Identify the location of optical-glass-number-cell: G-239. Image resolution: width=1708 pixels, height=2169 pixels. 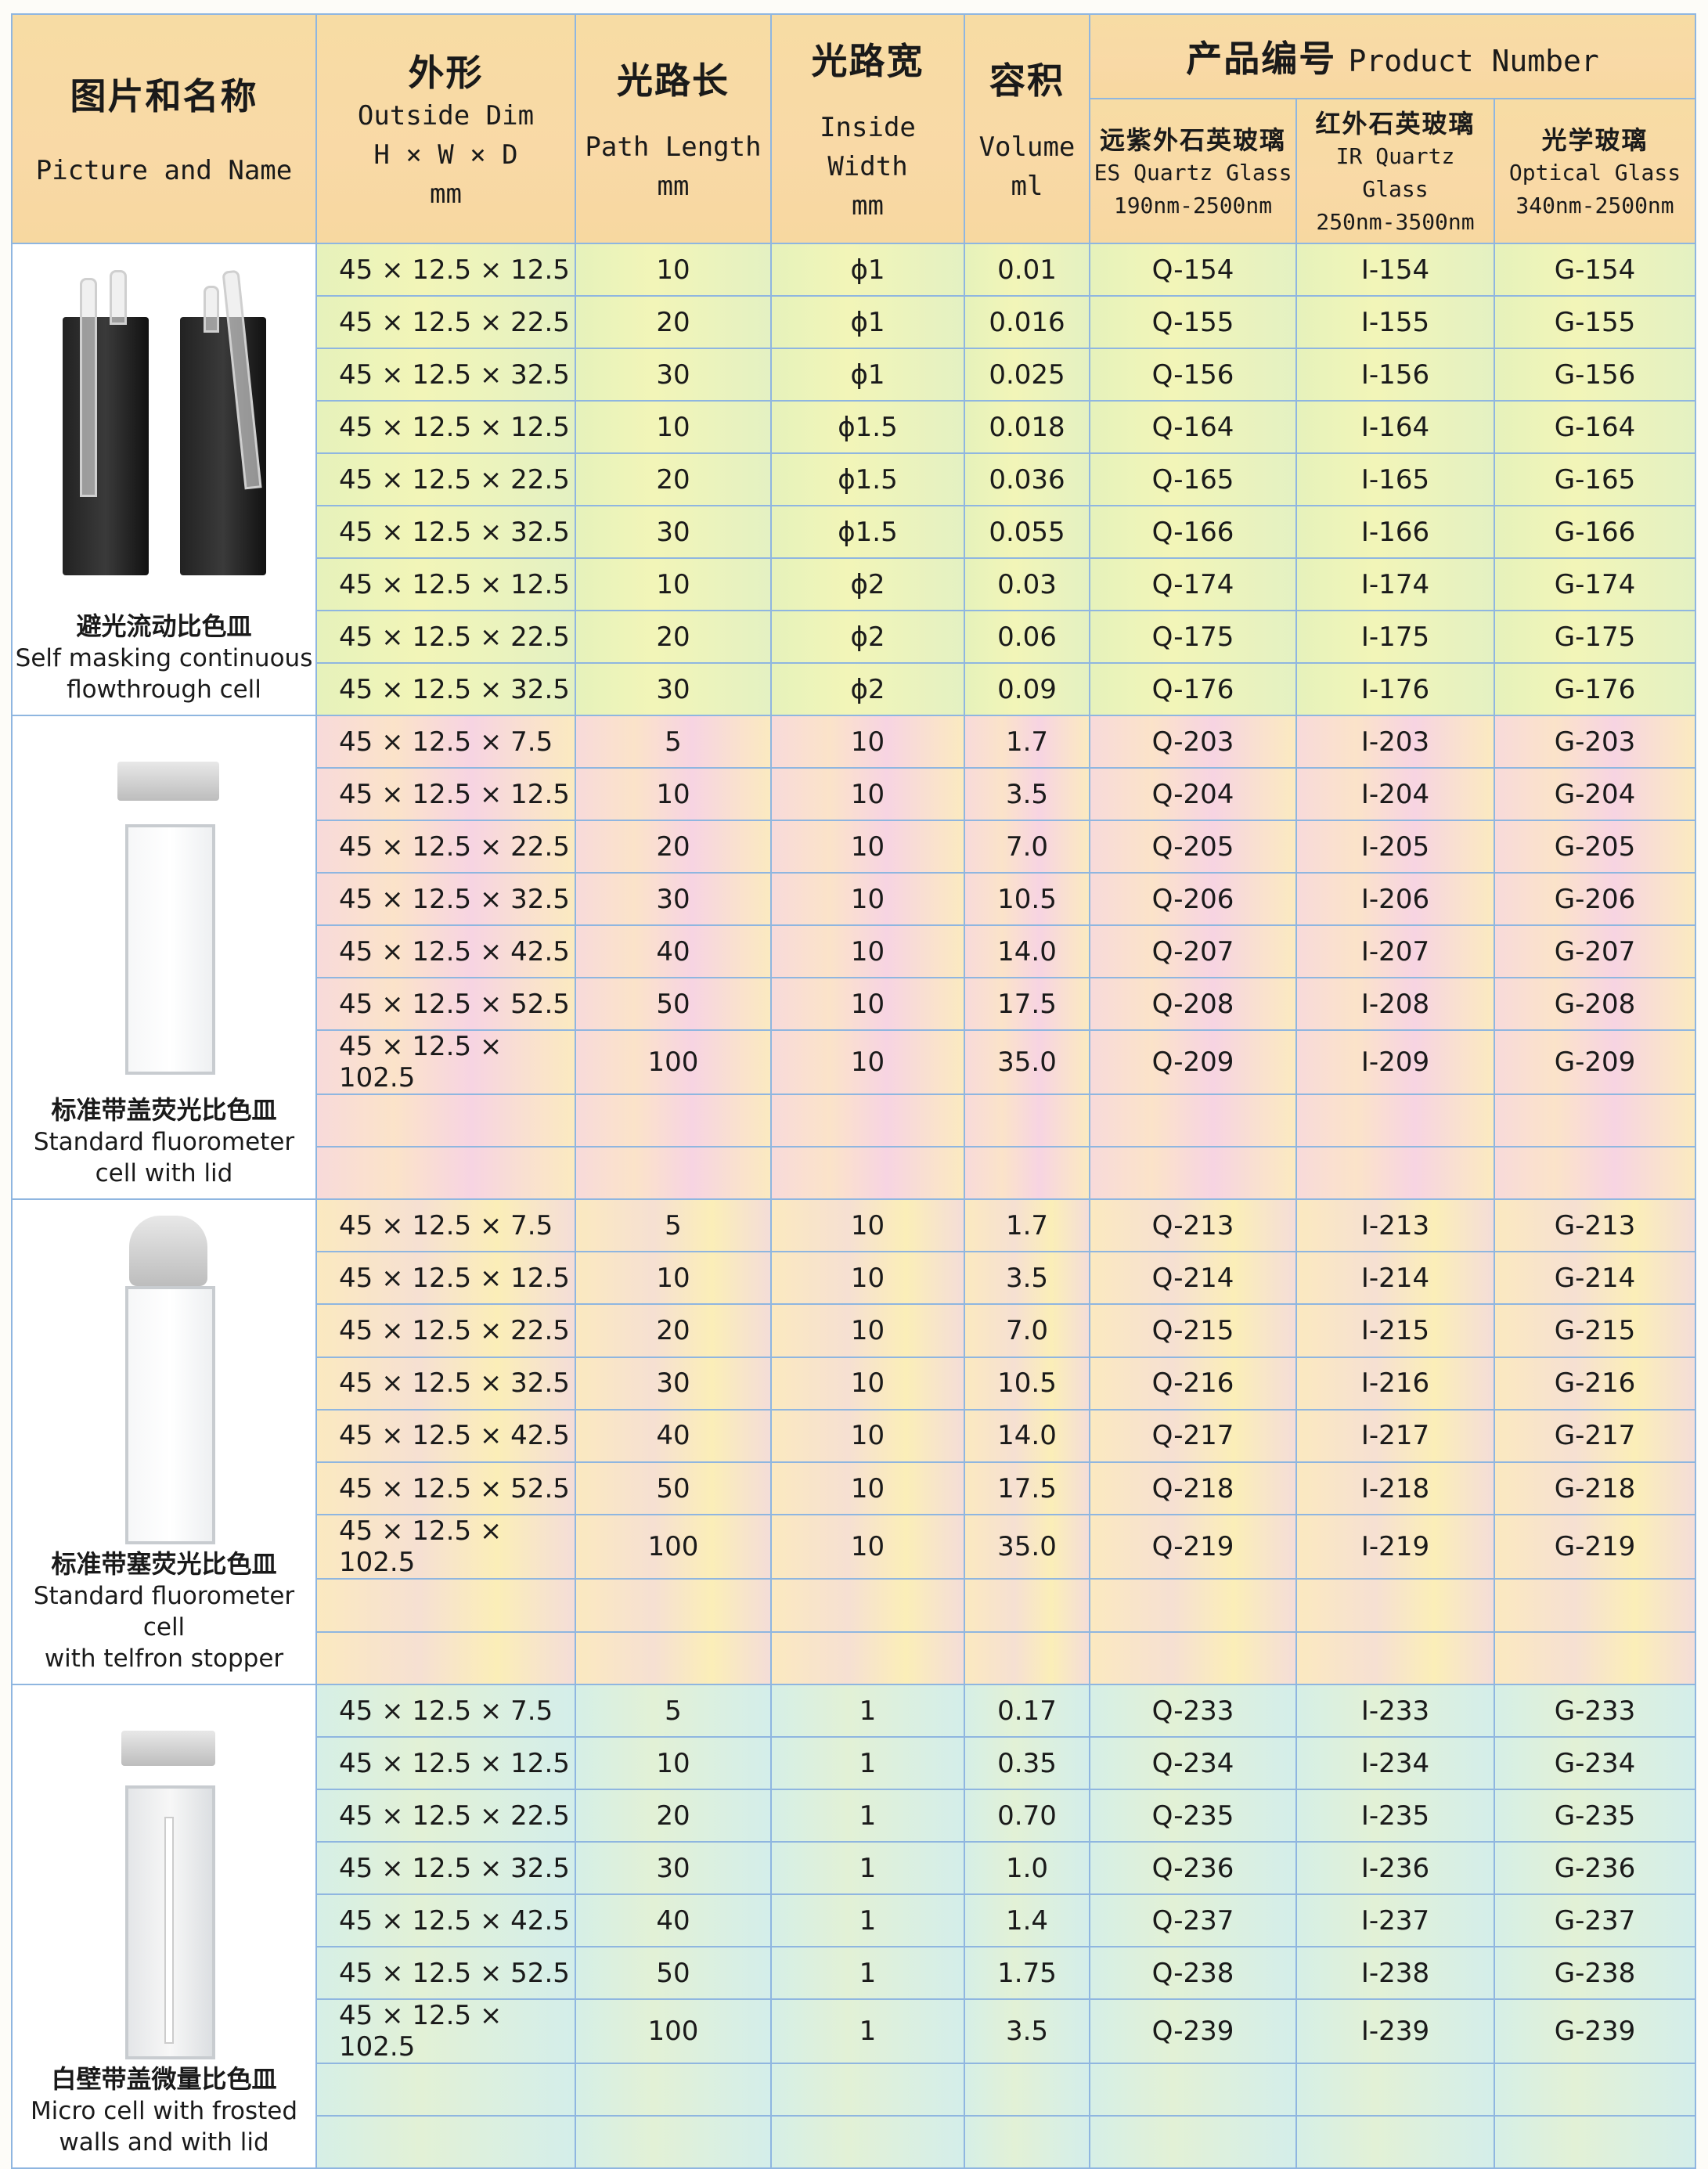
(1595, 2031).